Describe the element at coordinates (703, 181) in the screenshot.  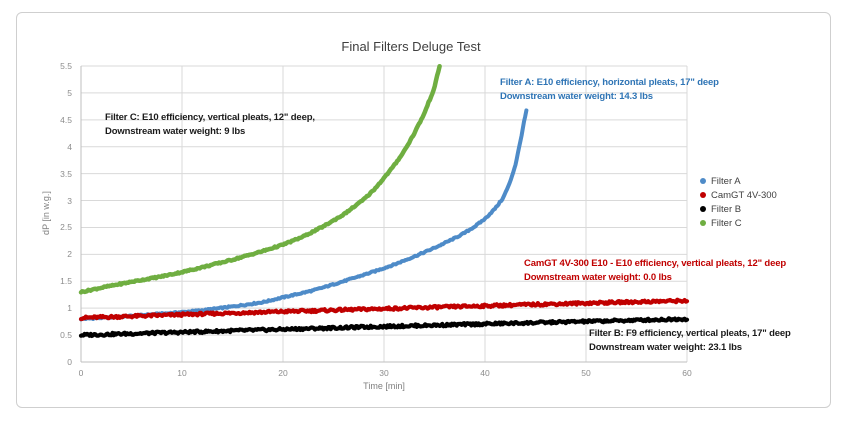
I see `filter-a-marker-icon` at that location.